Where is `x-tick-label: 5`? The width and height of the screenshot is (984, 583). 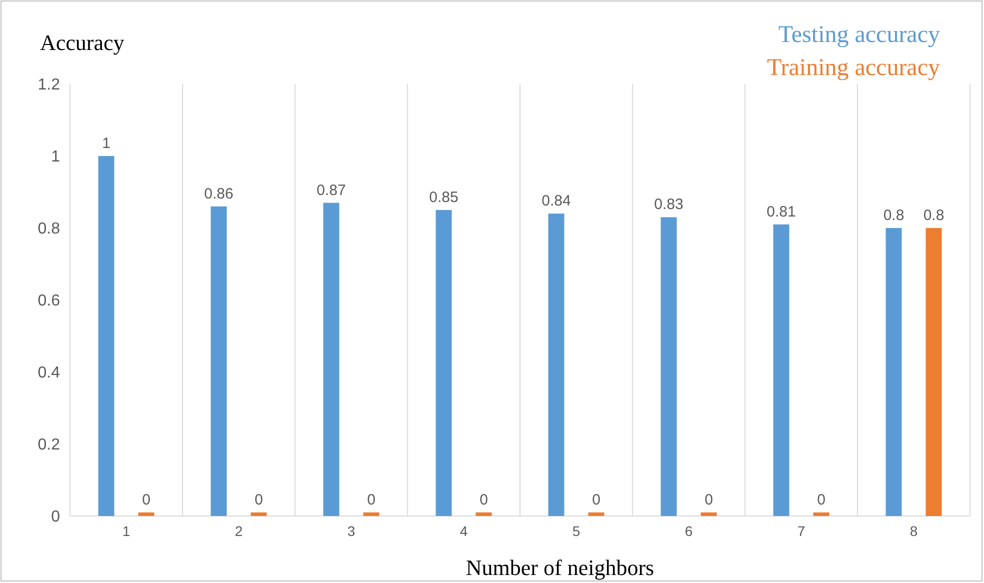 x-tick-label: 5 is located at coordinates (576, 531).